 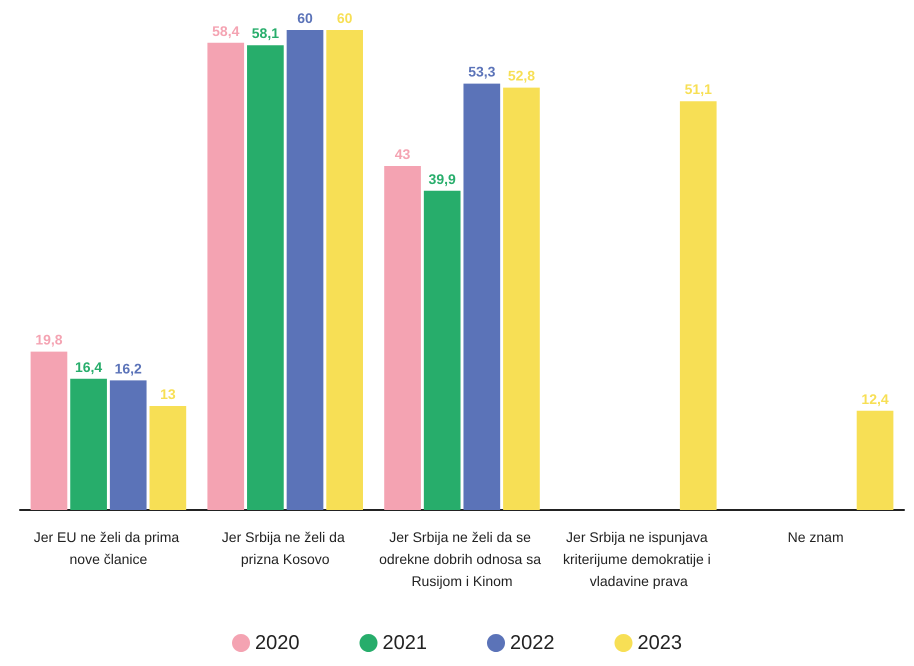 What do you see at coordinates (405, 643) in the screenshot?
I see `legend-label: 2021` at bounding box center [405, 643].